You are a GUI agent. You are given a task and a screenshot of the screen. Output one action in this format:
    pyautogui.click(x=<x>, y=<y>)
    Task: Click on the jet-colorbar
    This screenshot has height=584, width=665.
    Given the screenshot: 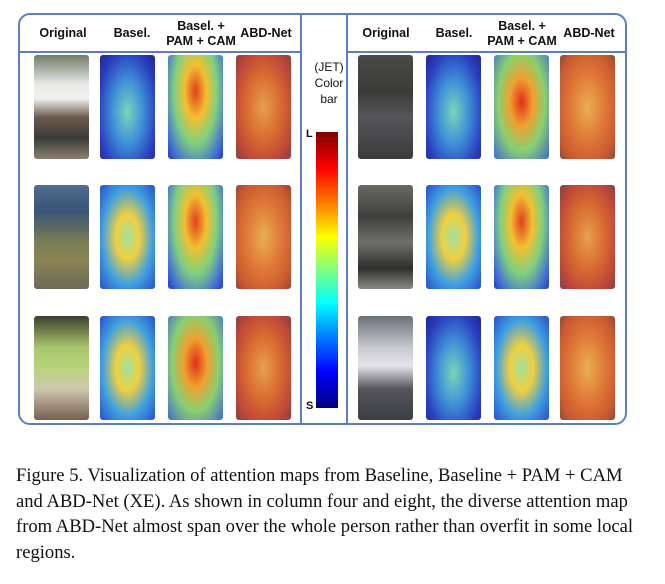 What is the action you would take?
    pyautogui.click(x=327, y=270)
    